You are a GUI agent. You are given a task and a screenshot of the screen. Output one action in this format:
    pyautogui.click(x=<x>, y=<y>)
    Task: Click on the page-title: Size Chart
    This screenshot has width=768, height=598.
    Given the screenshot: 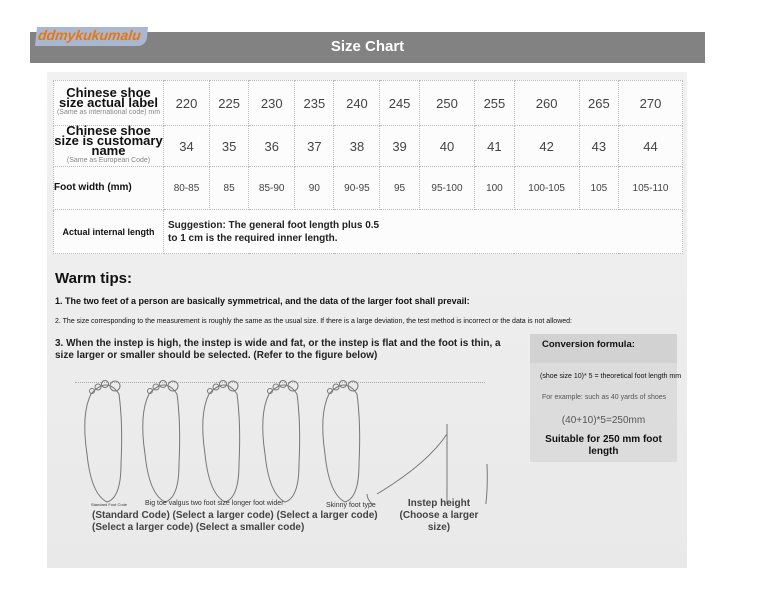 What is the action you would take?
    pyautogui.click(x=367, y=46)
    